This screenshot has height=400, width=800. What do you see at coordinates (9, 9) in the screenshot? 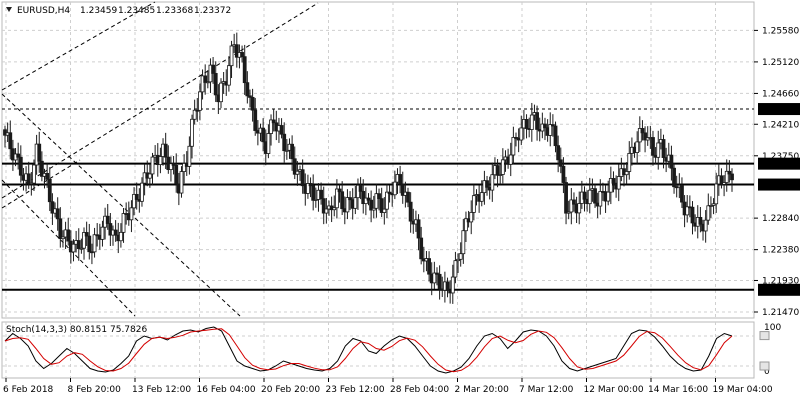
I see `chevron-down-icon` at bounding box center [9, 9].